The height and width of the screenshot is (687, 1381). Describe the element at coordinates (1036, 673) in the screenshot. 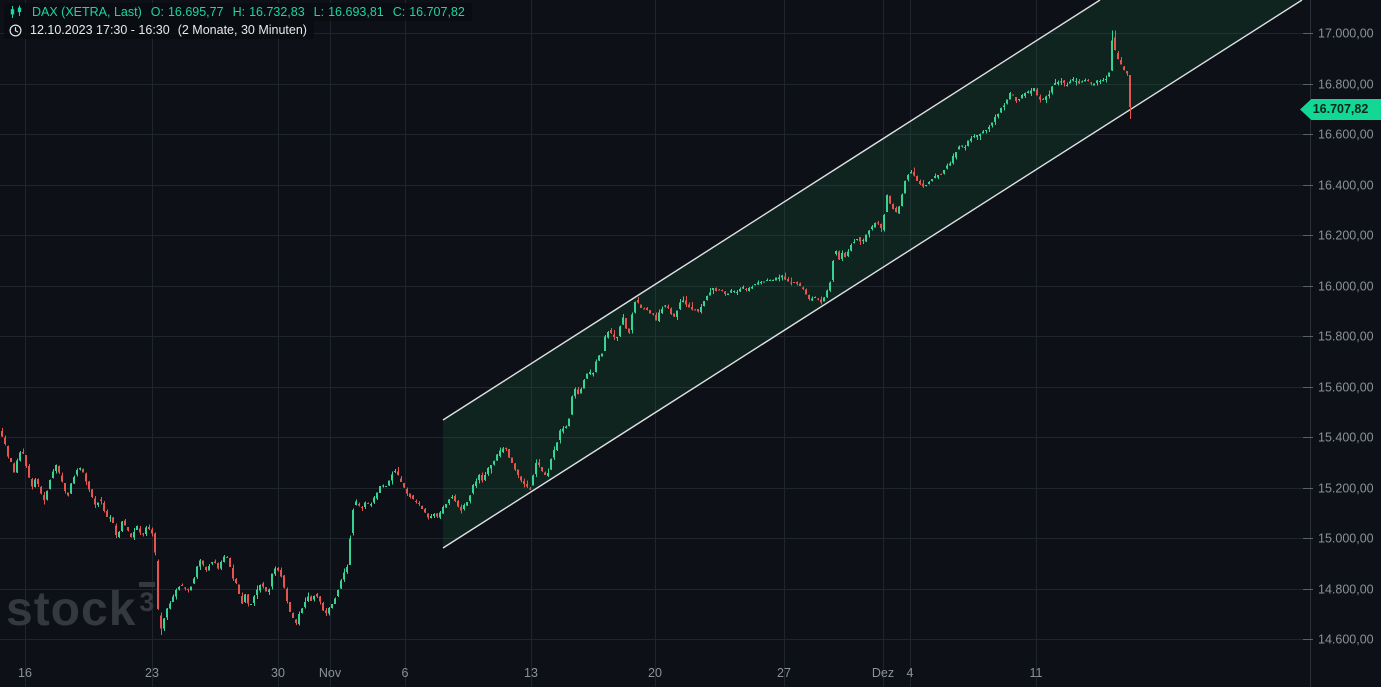

I see `date-axis-label: 11` at that location.